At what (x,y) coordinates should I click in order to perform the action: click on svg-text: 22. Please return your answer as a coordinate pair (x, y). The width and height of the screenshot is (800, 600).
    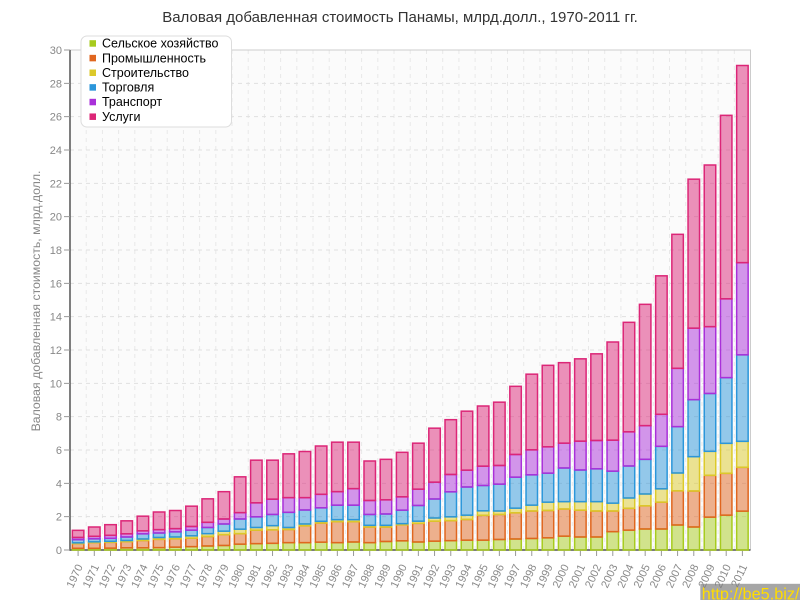
    Looking at the image, I should click on (56, 184).